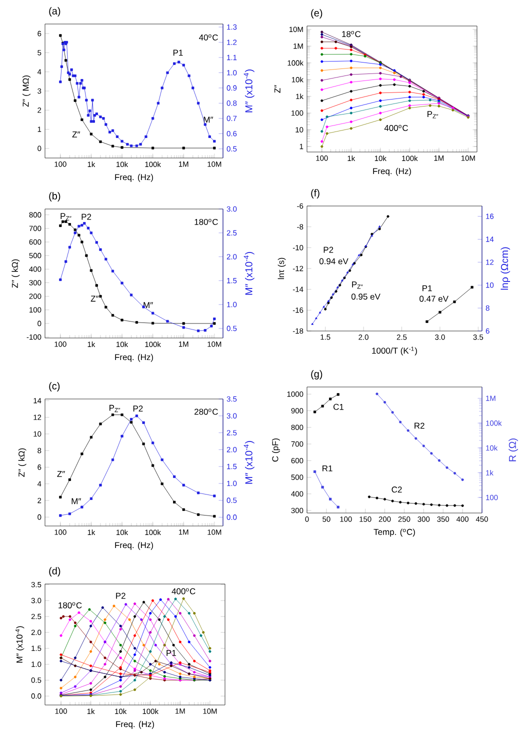 This screenshot has width=529, height=735. Describe the element at coordinates (365, 297) in the screenshot. I see `annotation: 0.95 eV` at that location.